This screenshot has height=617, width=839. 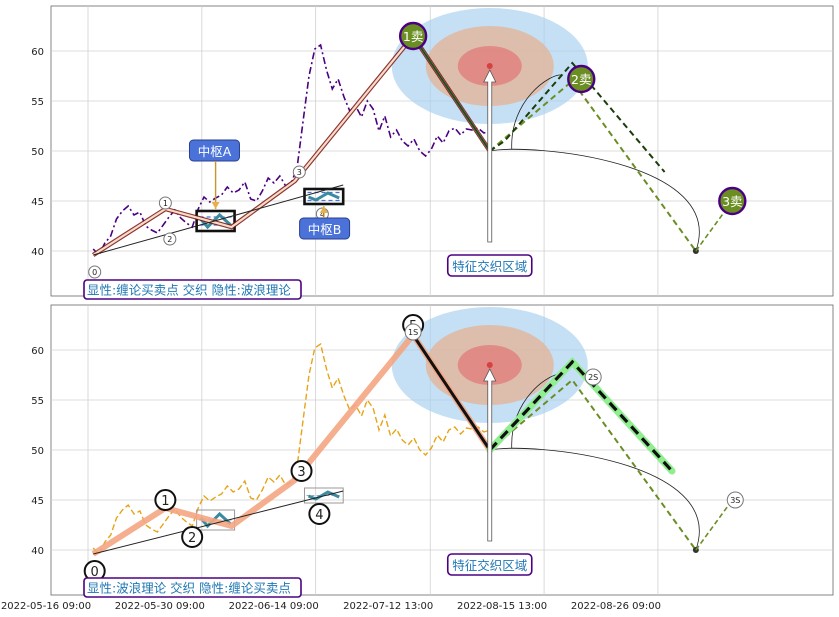 What do you see at coordinates (714, 525) in the screenshot?
I see `bottom-projection-tail` at bounding box center [714, 525].